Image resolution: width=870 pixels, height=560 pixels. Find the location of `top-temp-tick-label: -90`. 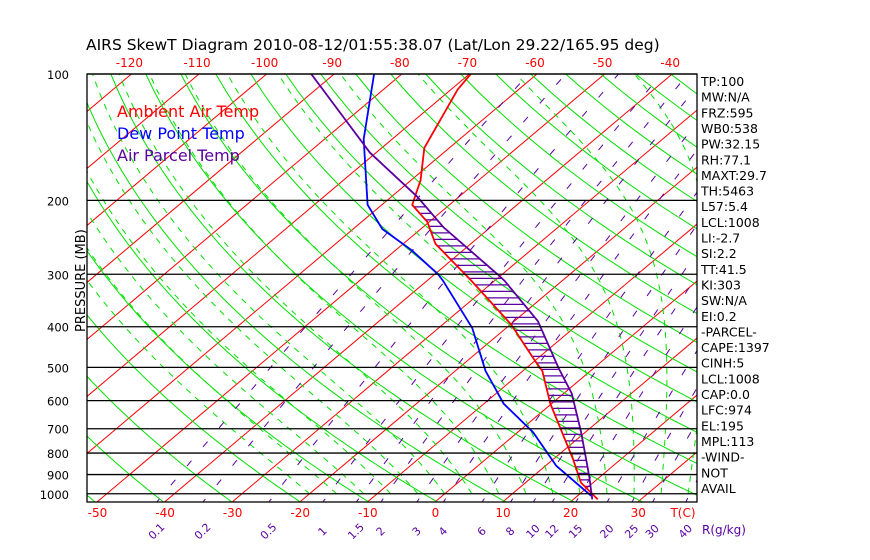

top-temp-tick-label: -90 is located at coordinates (332, 63).